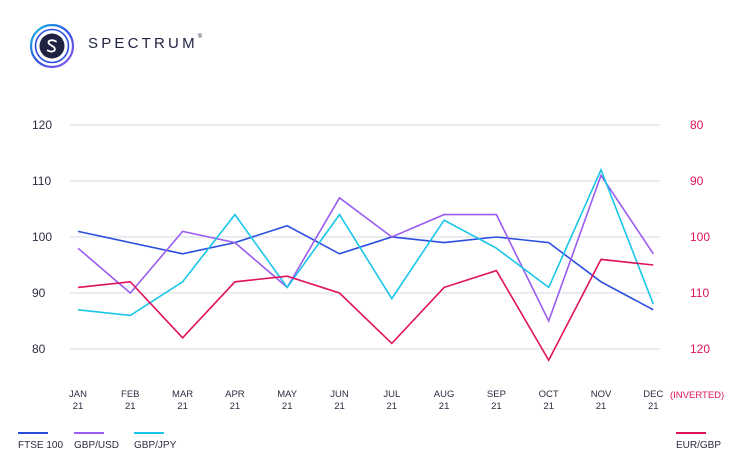  What do you see at coordinates (41, 181) in the screenshot?
I see `left-axis-tick-label: 110` at bounding box center [41, 181].